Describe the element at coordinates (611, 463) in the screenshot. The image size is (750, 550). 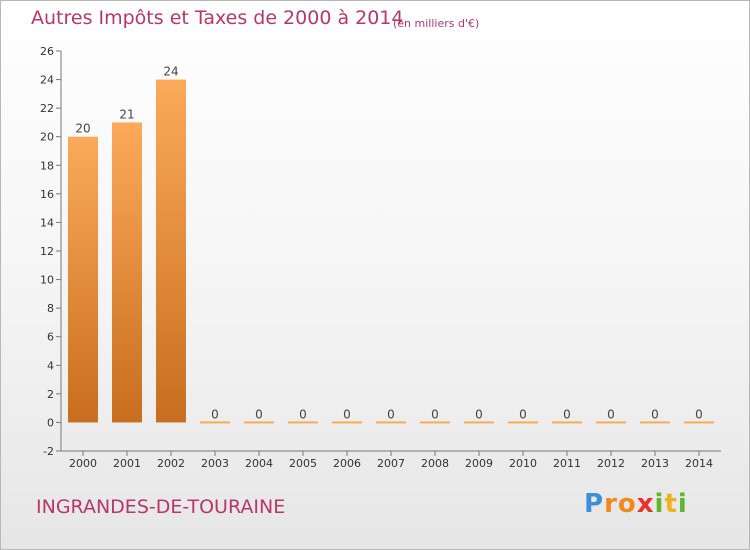
I see `x-tick-label: 2012` at that location.